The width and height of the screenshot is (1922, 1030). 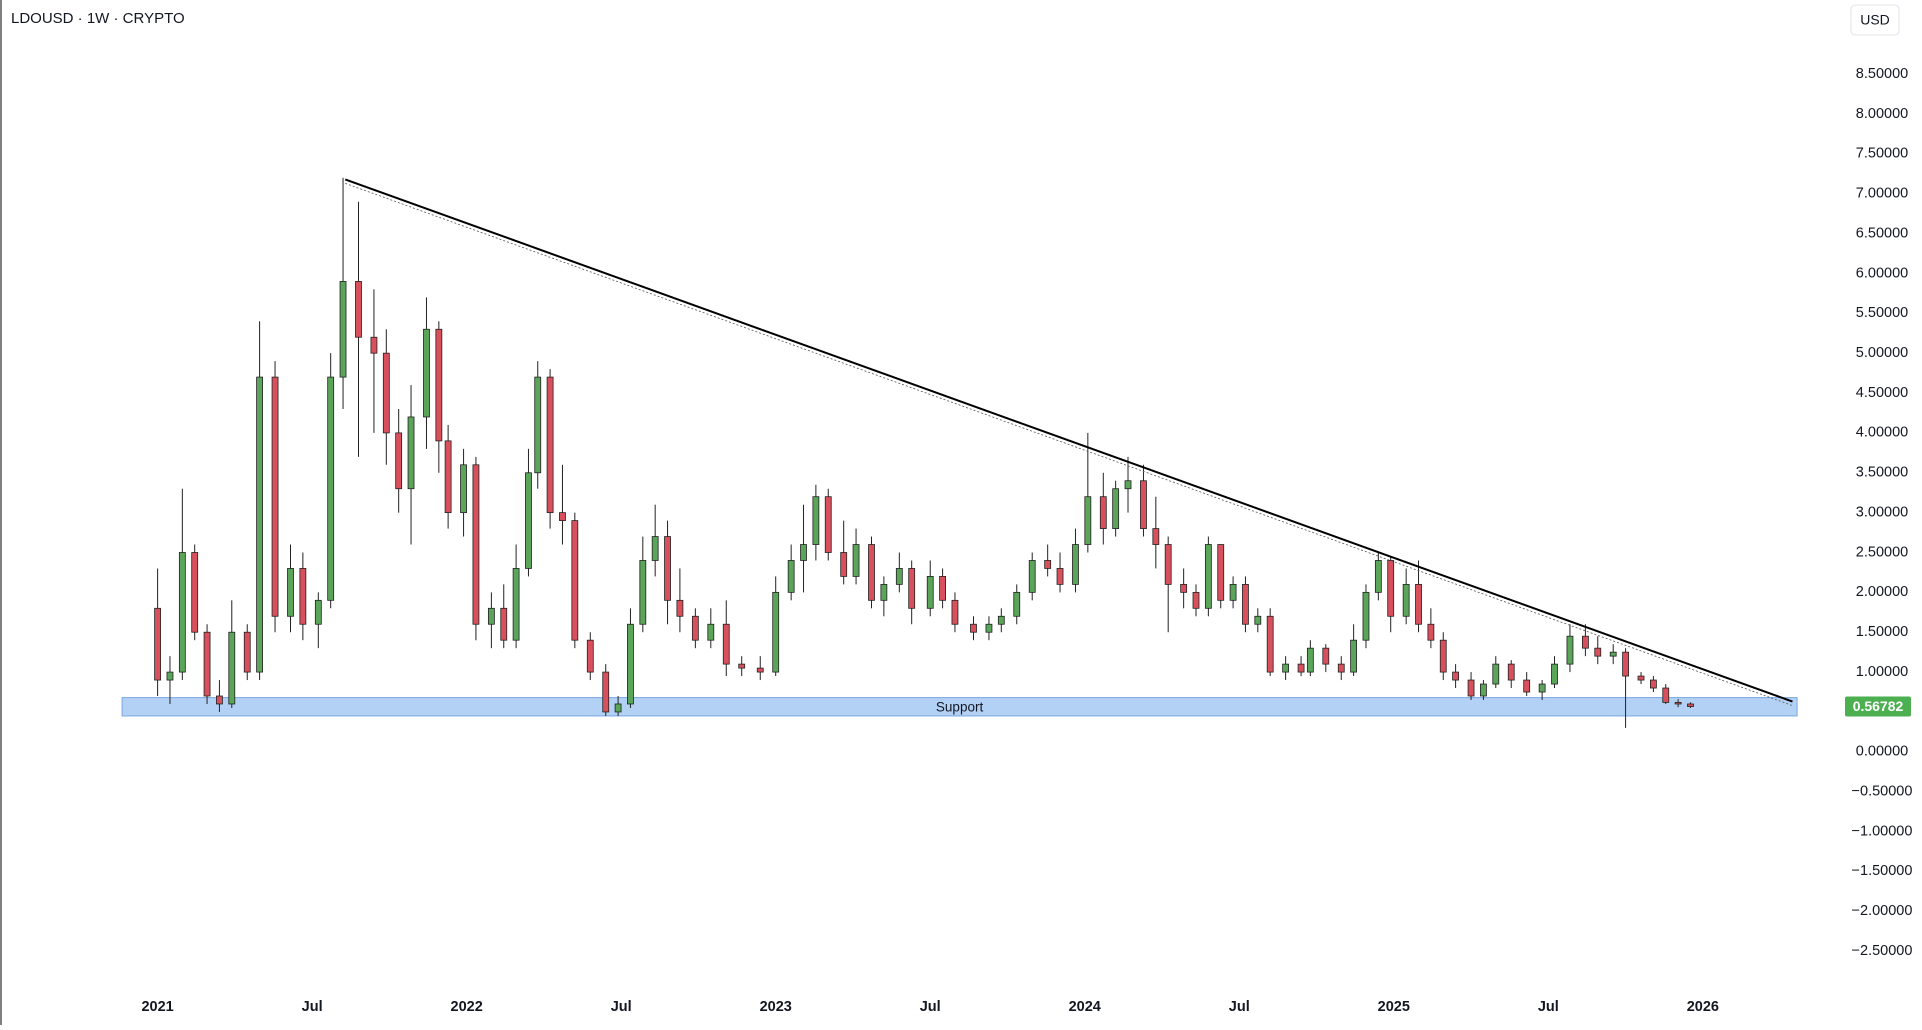 What do you see at coordinates (1394, 1007) in the screenshot?
I see `x-tick-label: 2025` at bounding box center [1394, 1007].